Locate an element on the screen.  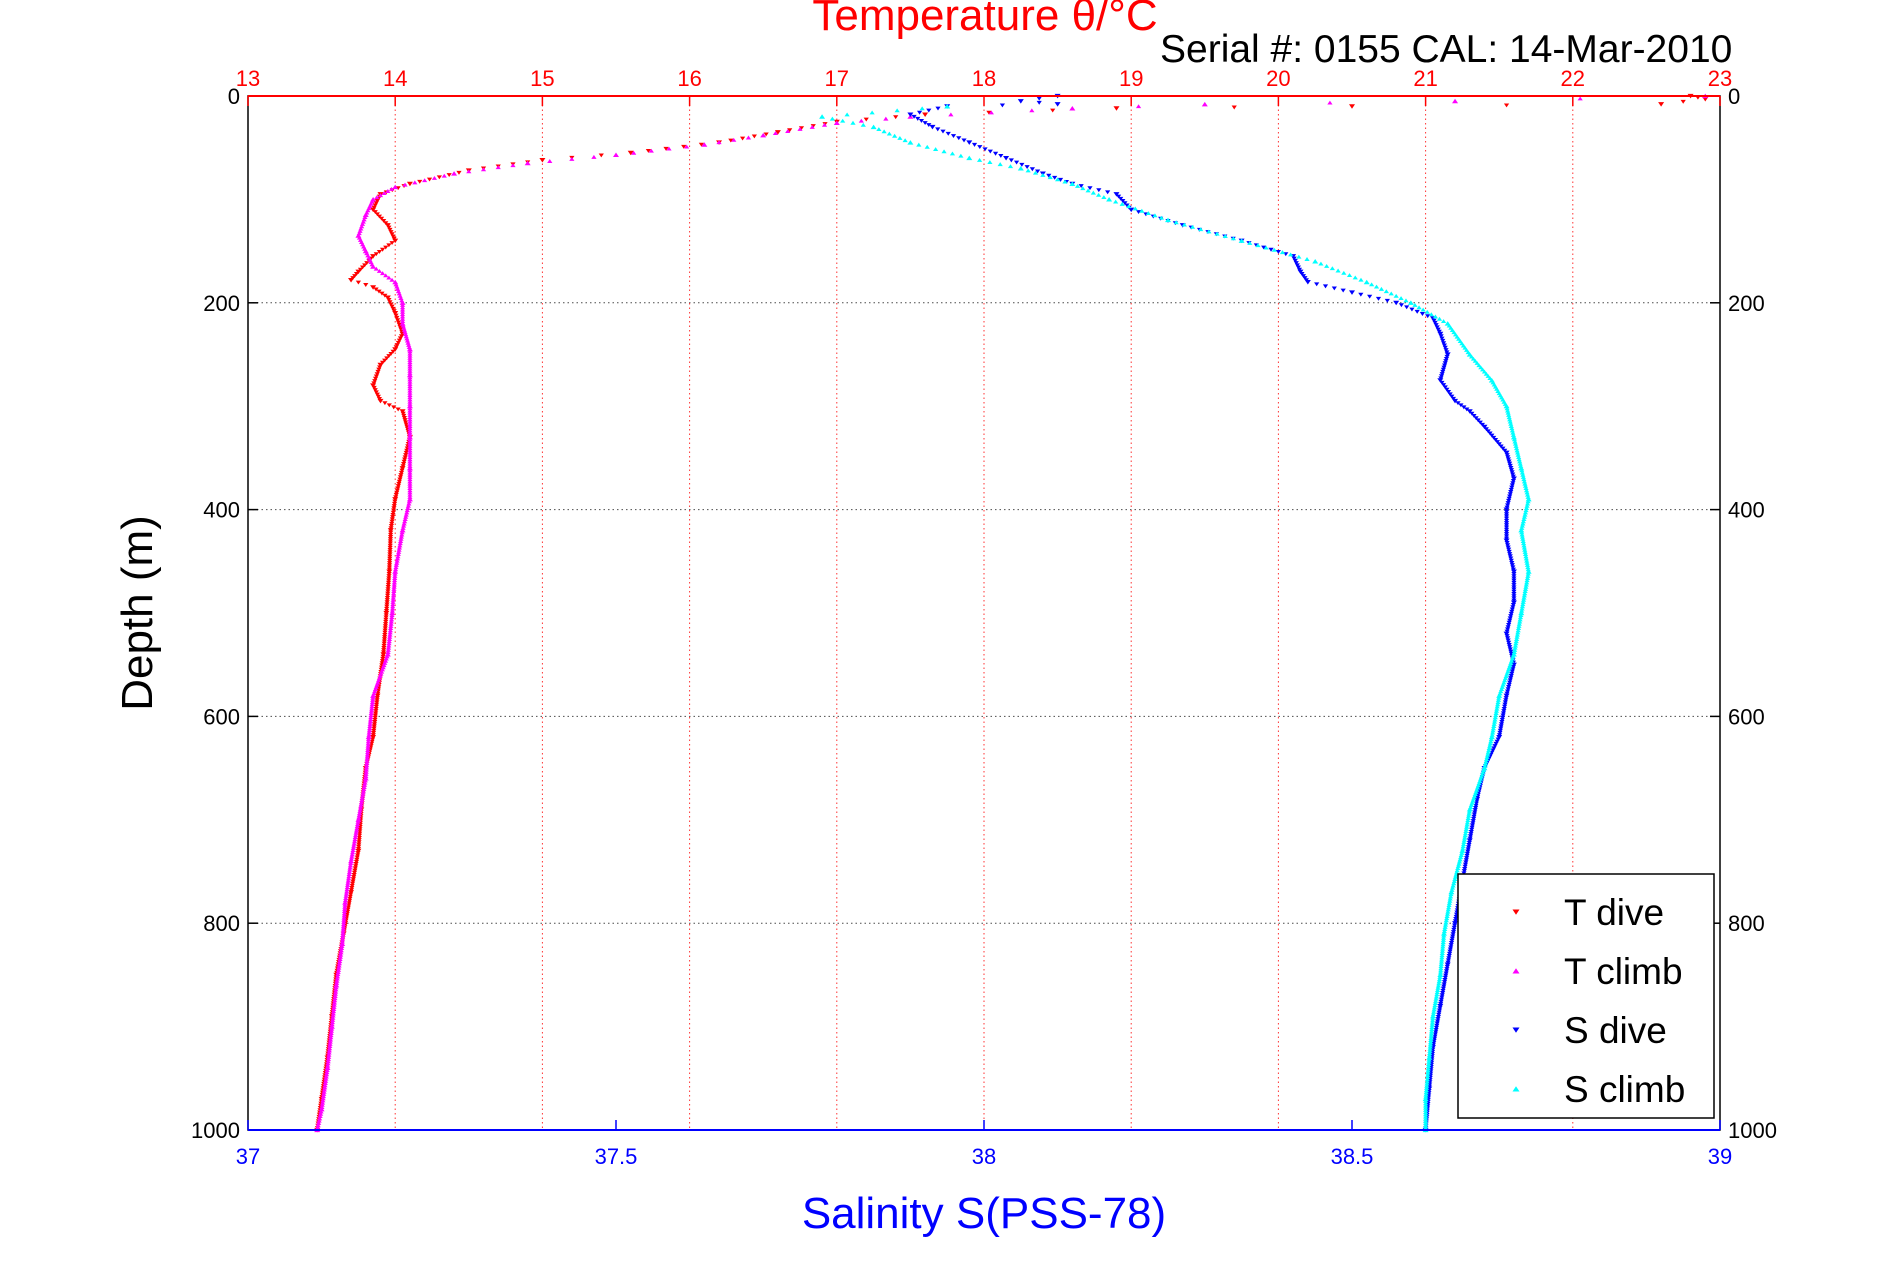
y-tick-label-right: 1000 is located at coordinates (1752, 1130).